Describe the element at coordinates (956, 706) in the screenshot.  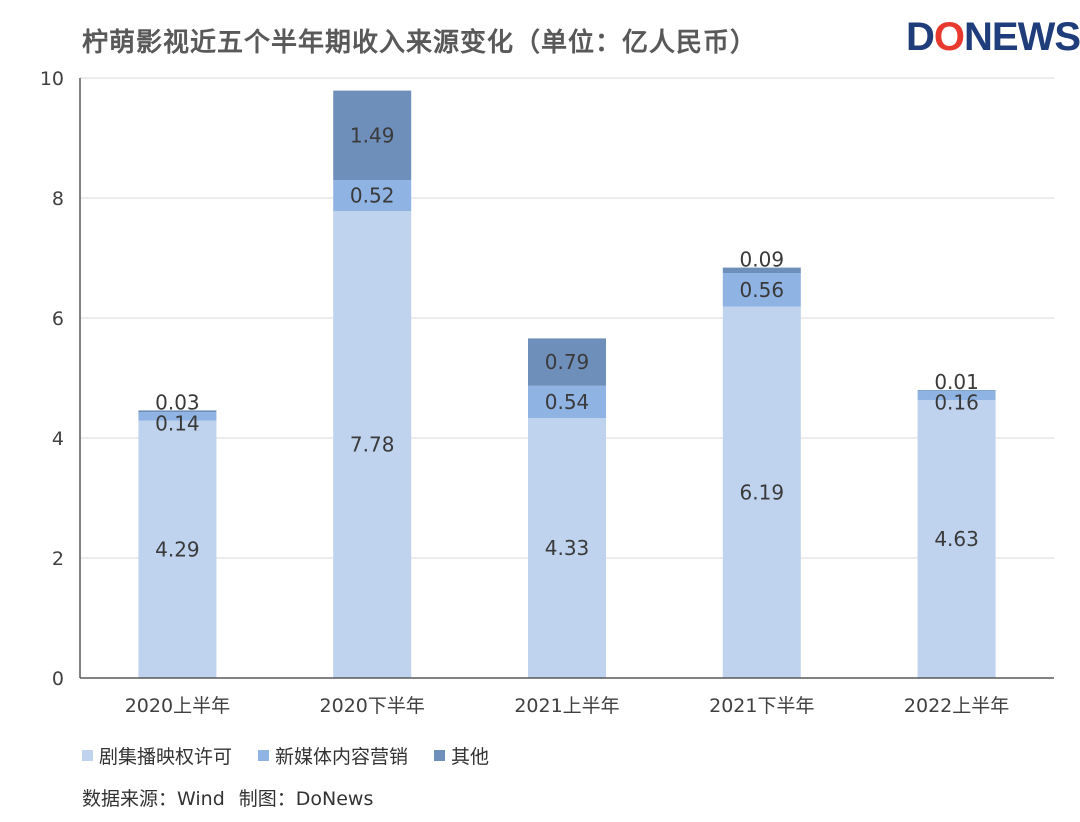
I see `x-tick-label: 2022上半年` at that location.